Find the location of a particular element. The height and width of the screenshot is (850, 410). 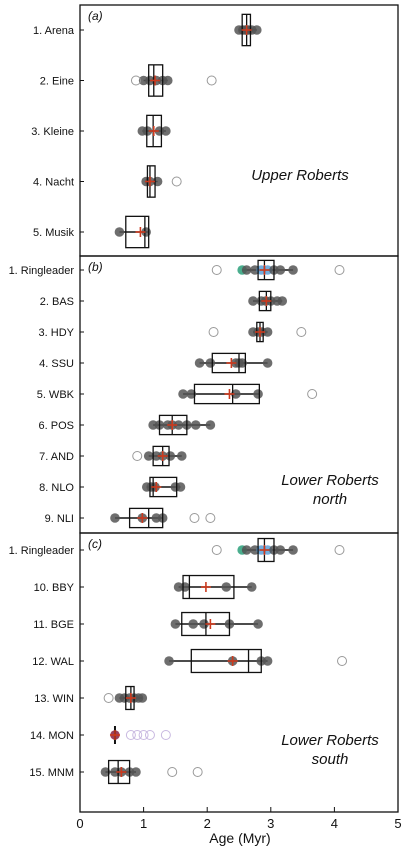

y-tick-label: 2. BAS is located at coordinates (57, 302).